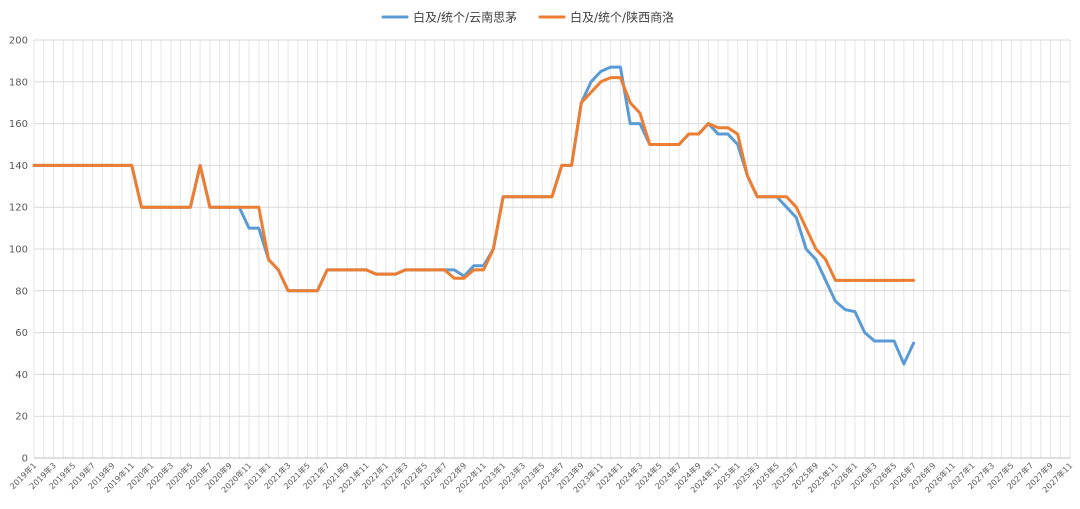 This screenshot has width=1080, height=509. Describe the element at coordinates (21, 417) in the screenshot. I see `y-tick-label: 20` at that location.